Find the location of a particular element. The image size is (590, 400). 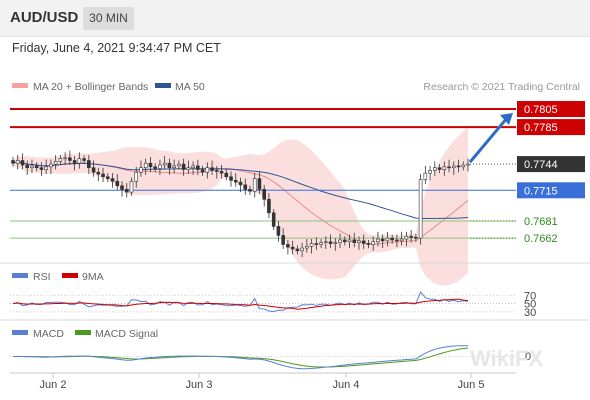

macd-signal-legend-label: MACD Signal is located at coordinates (126, 334).